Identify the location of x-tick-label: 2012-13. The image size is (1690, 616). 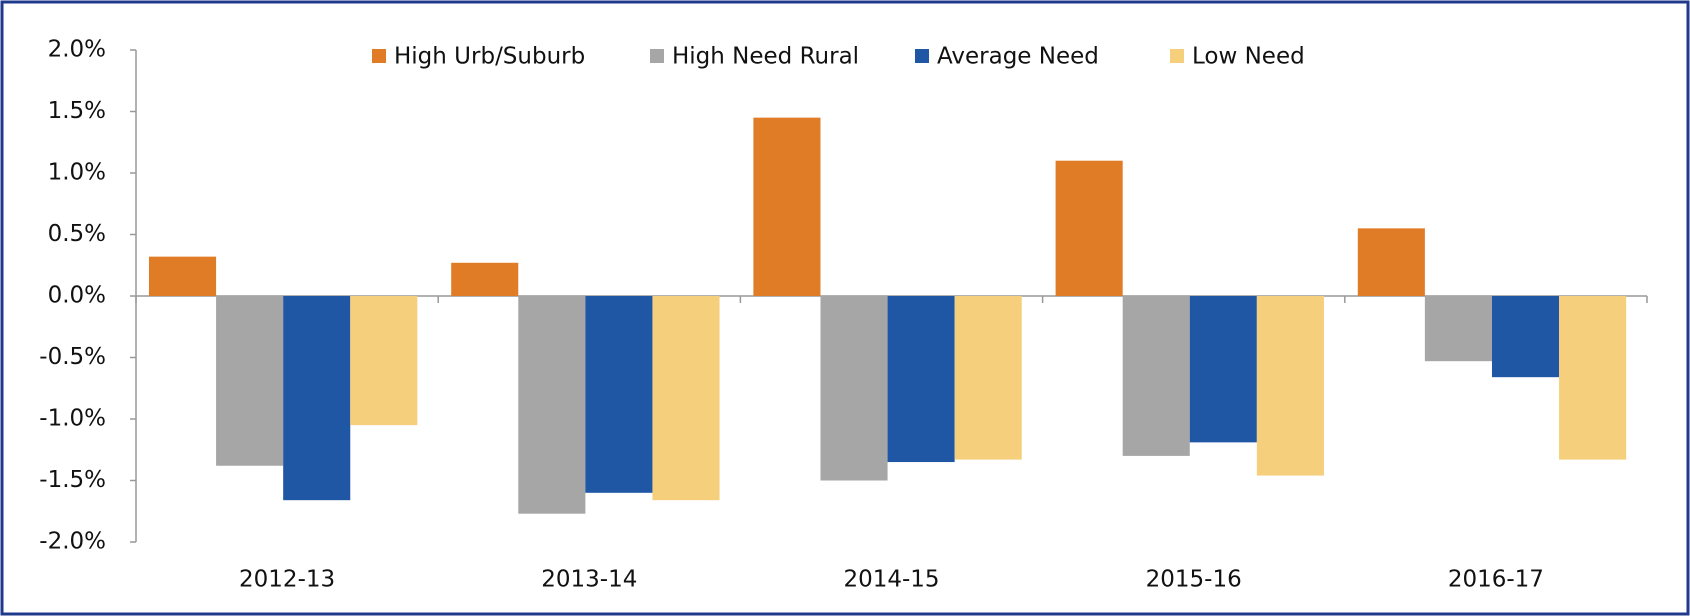
(287, 580).